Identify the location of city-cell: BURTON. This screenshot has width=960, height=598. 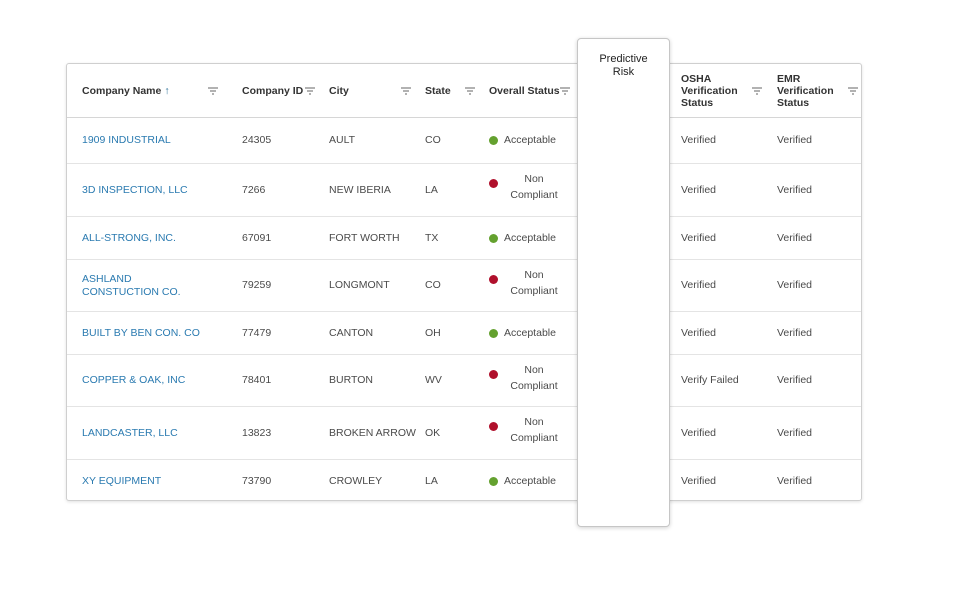
(351, 380).